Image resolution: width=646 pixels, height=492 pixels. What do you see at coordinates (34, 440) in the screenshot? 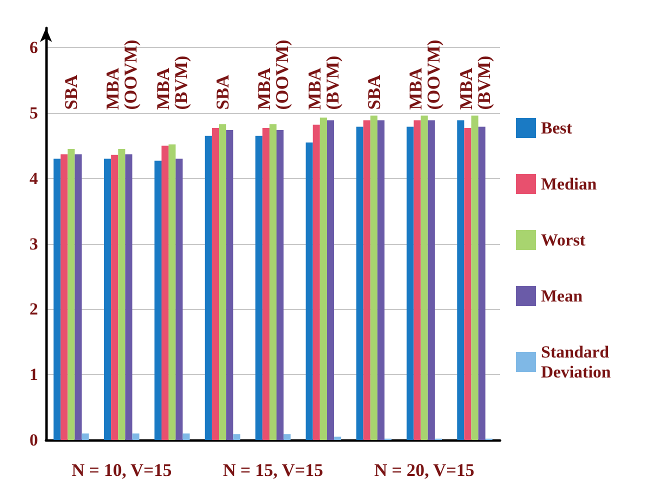
I see `y-tick-label: 0` at bounding box center [34, 440].